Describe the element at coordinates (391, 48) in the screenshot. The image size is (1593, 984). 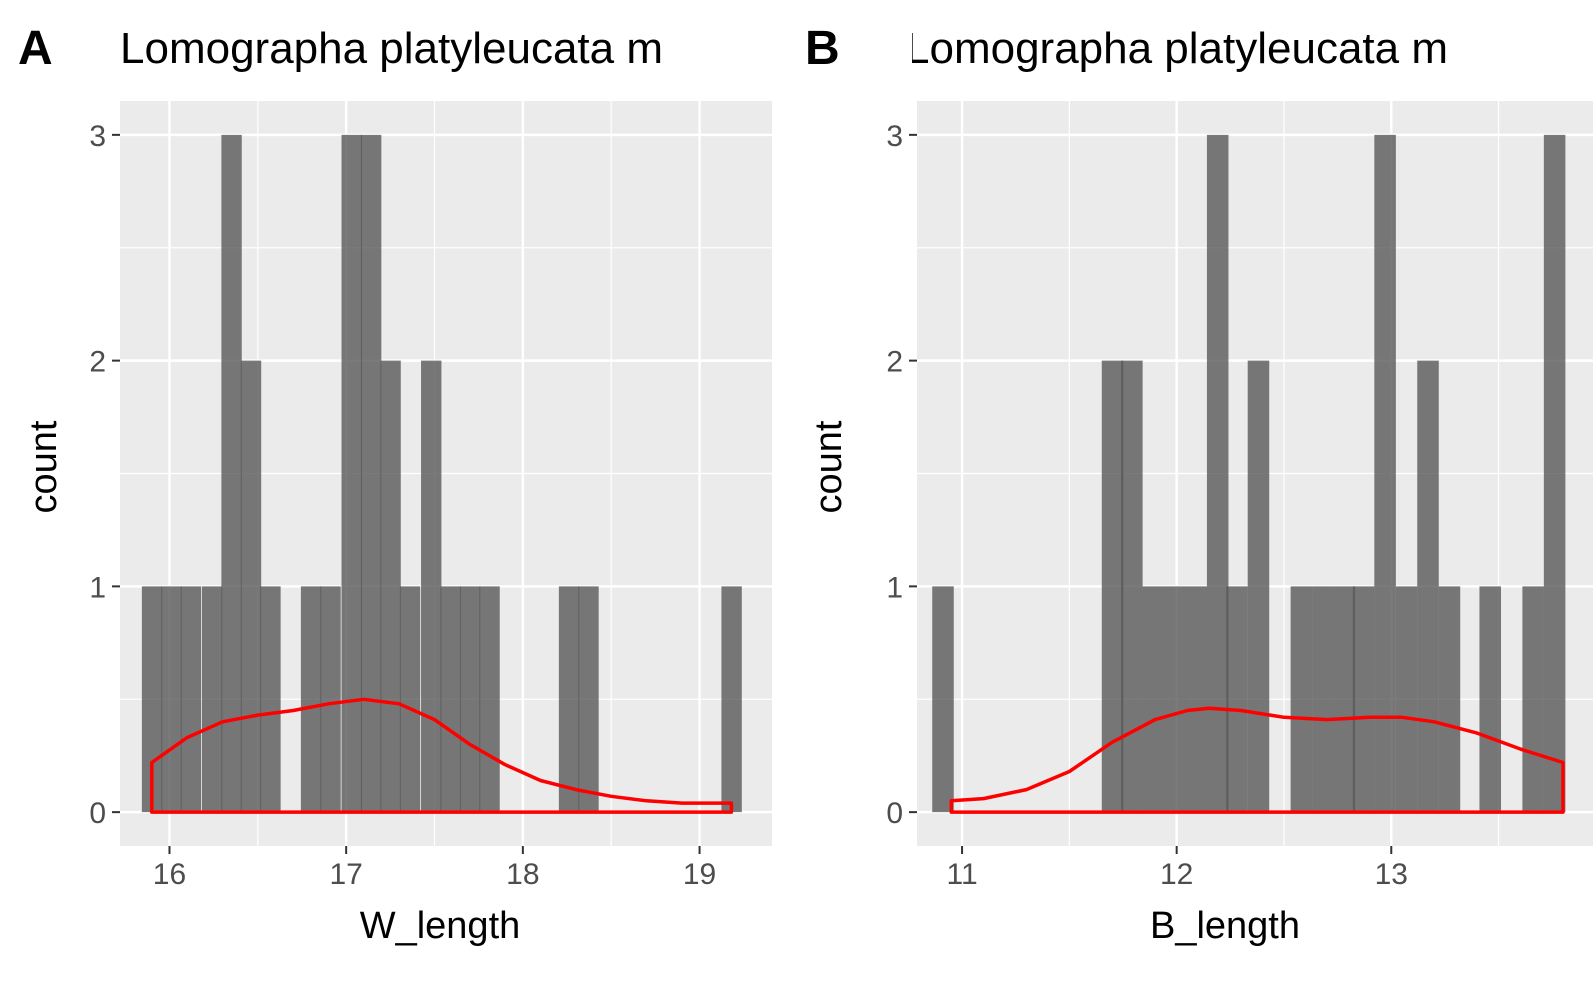
I see `panel-a-title: Lomographa platyleucata m` at that location.